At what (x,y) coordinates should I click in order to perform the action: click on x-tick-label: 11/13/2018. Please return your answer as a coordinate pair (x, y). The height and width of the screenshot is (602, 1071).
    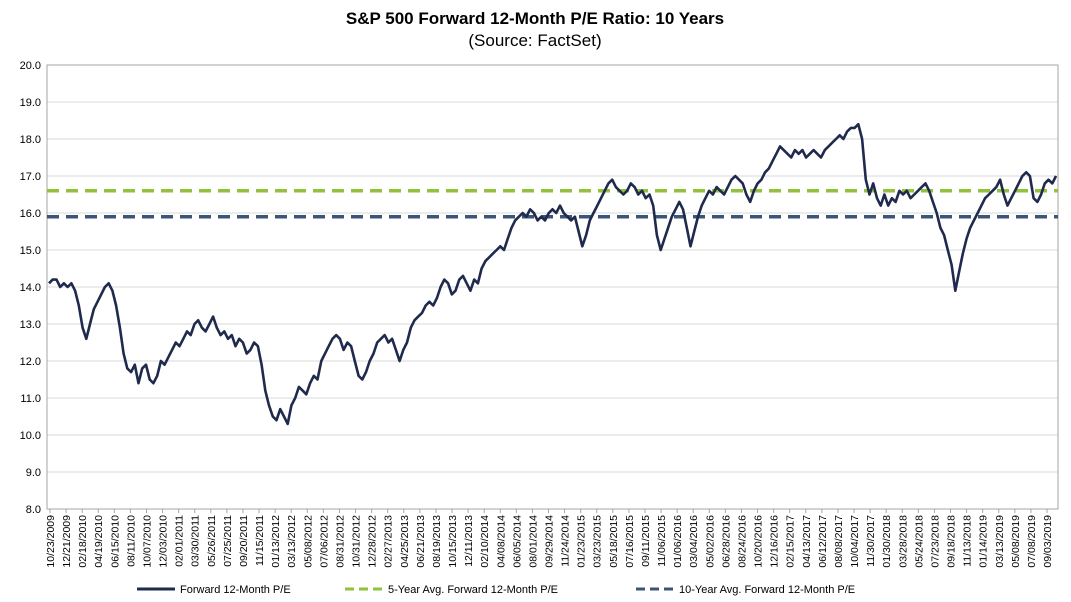
    Looking at the image, I should click on (968, 541).